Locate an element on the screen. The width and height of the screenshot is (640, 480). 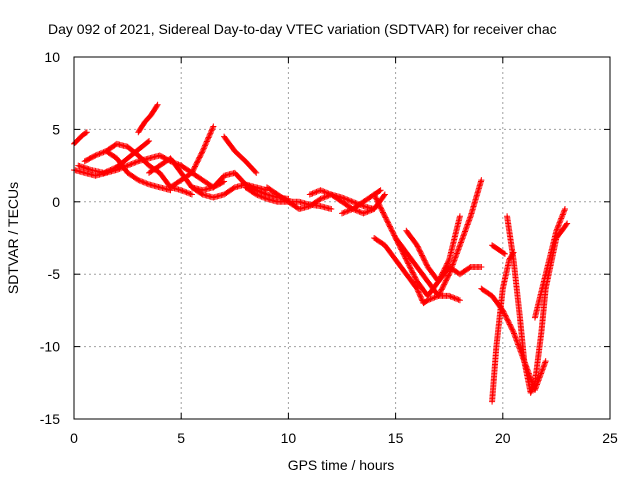
x-tick-label: 15 is located at coordinates (396, 438).